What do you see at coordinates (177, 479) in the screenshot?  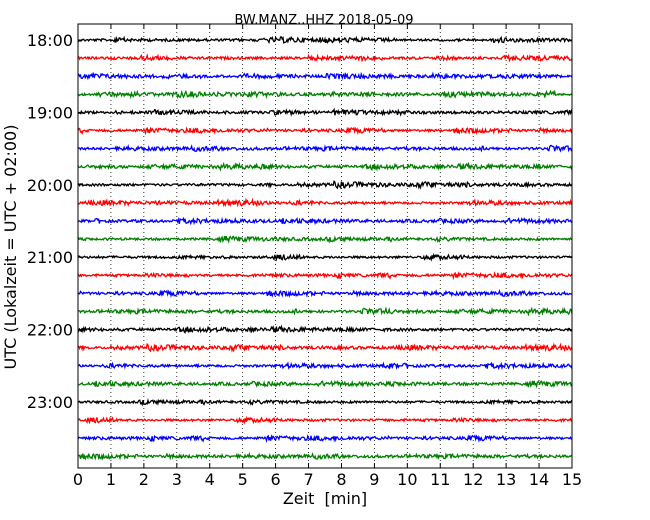 I see `x-tick-label: 3` at bounding box center [177, 479].